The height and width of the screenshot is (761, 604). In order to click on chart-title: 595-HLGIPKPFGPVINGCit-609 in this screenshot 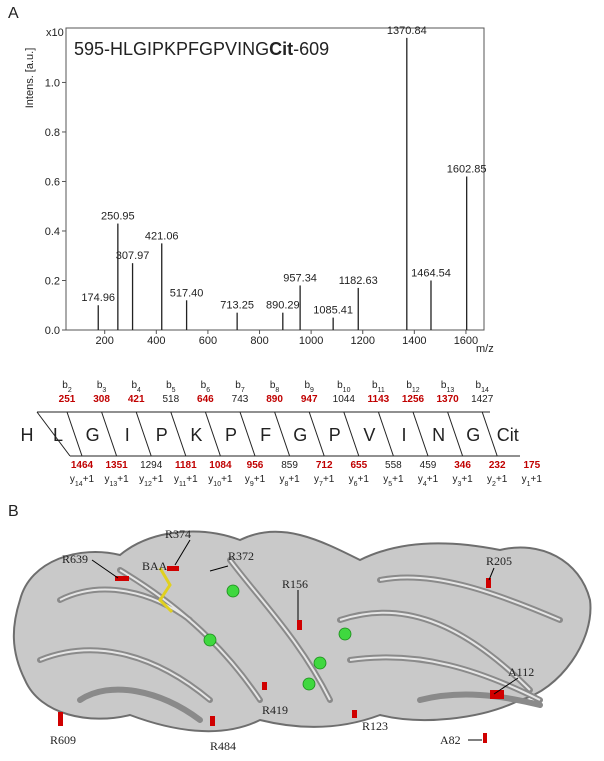, I will do `click(201, 49)`.